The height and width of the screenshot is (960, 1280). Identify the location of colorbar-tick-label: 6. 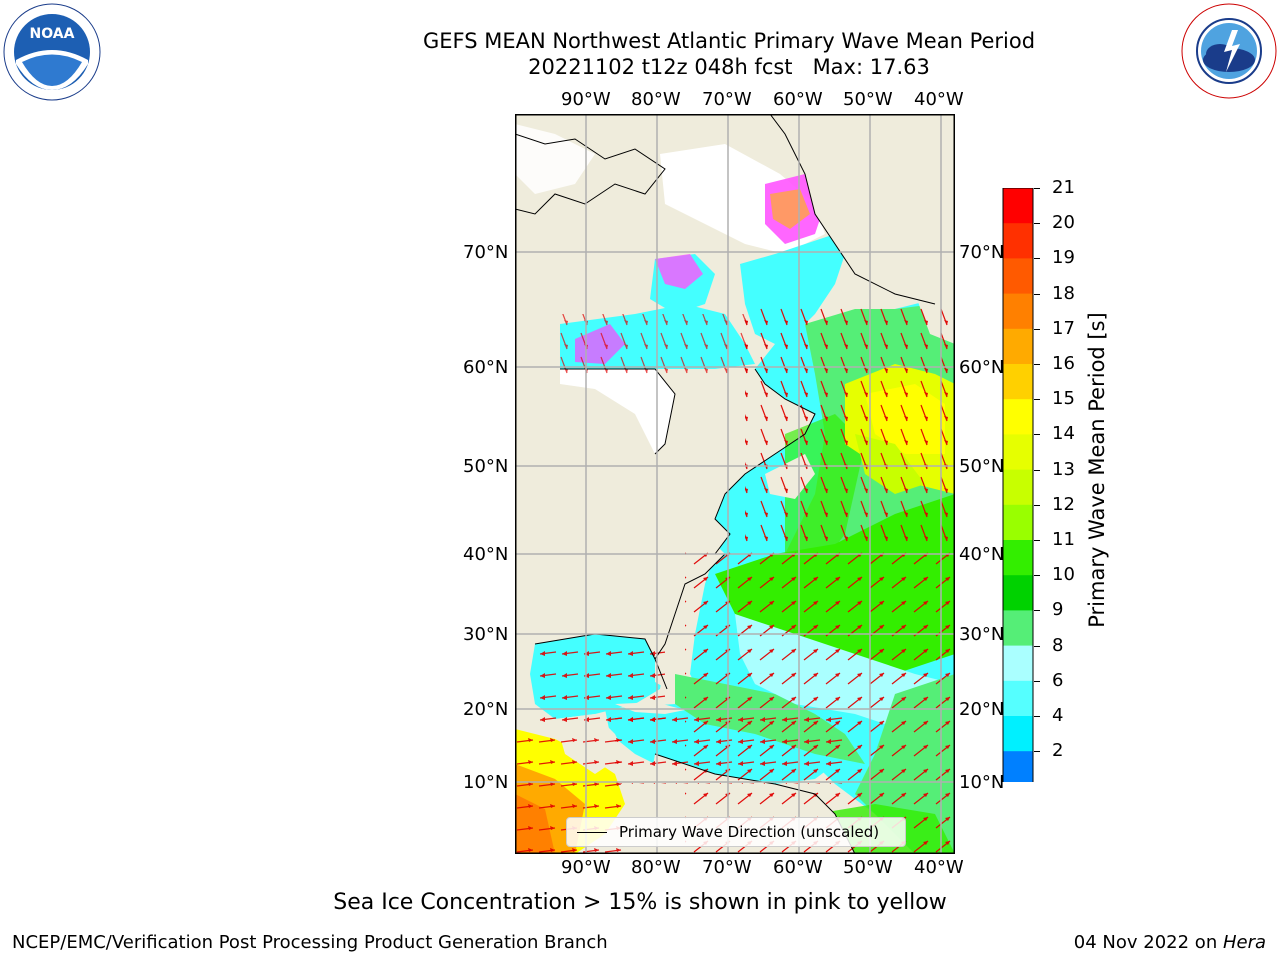
(1058, 680).